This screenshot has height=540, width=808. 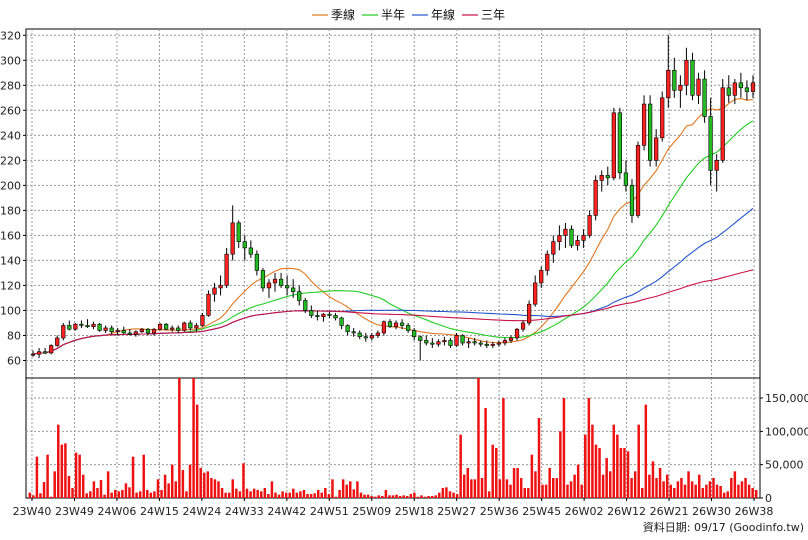 I want to click on legend-label-quarter: 季線, so click(x=343, y=14).